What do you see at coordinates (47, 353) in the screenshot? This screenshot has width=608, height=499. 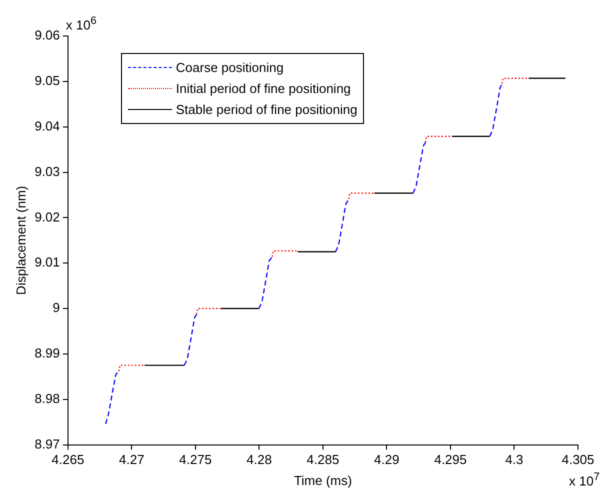 I see `y-tick-label: 8.99` at bounding box center [47, 353].